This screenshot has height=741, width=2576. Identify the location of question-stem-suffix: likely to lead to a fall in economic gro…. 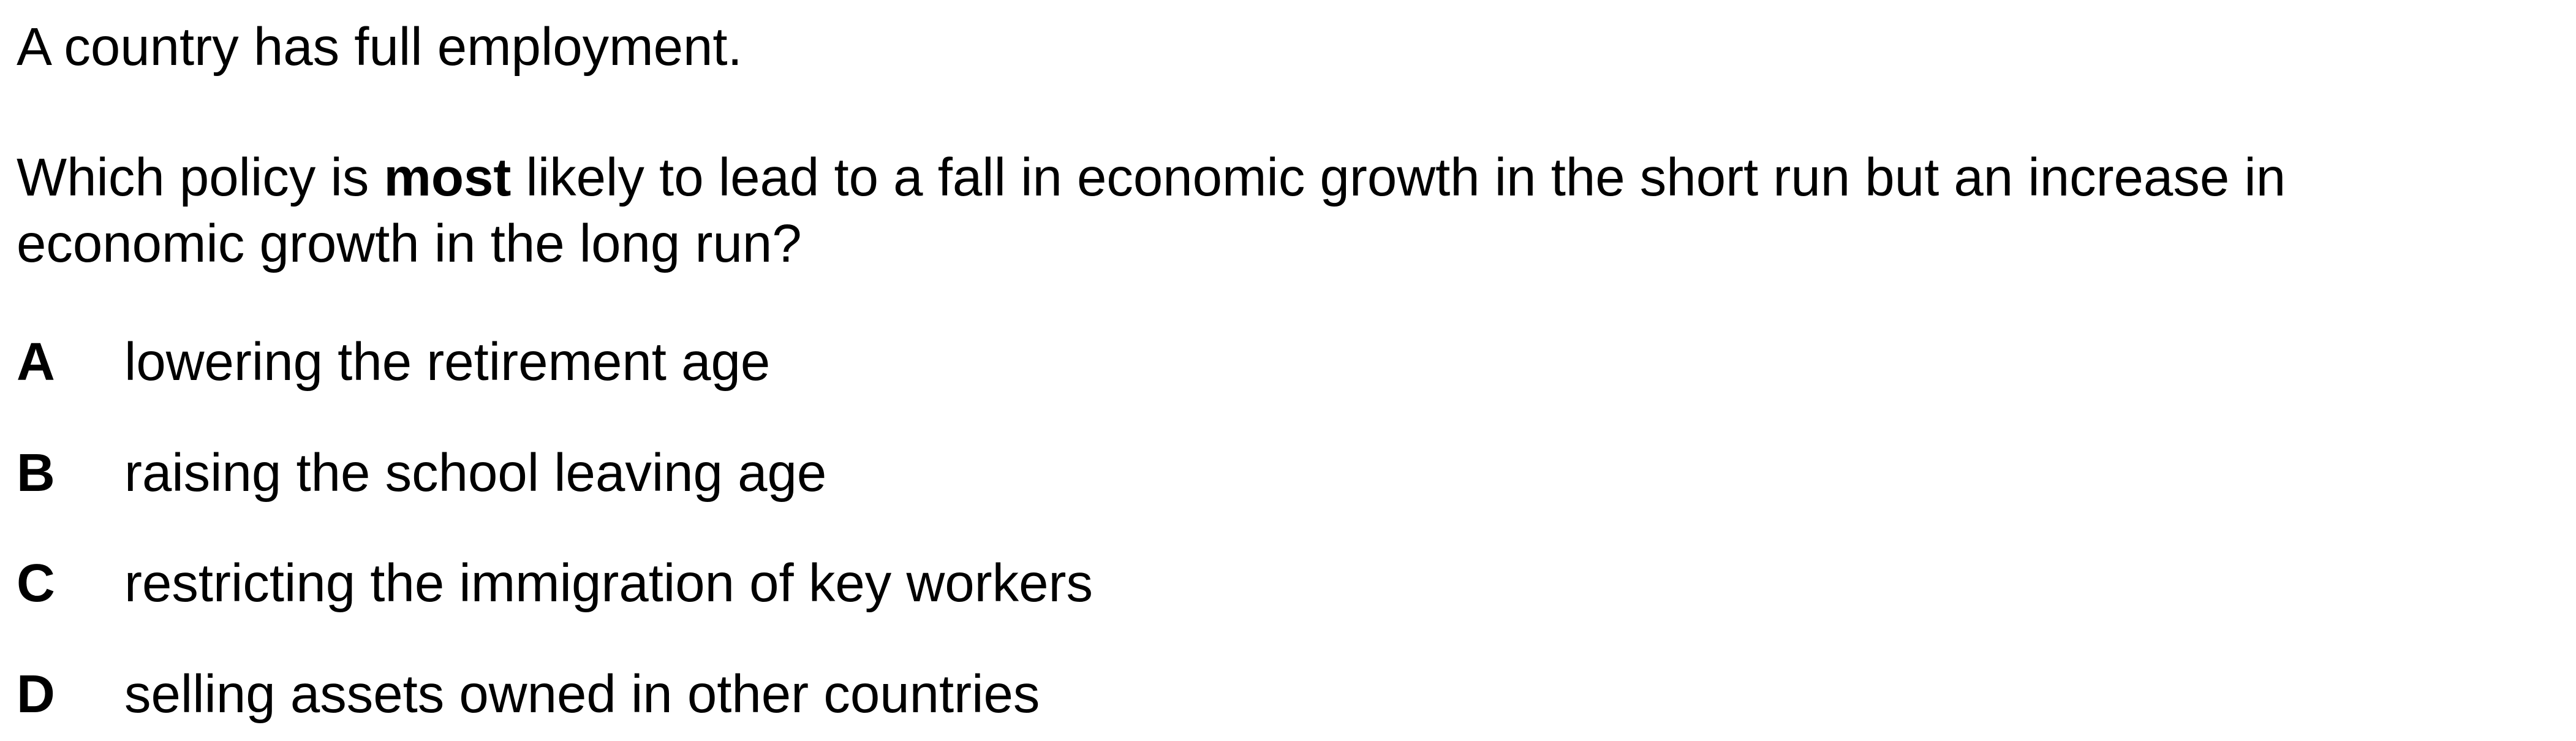
(1398, 177).